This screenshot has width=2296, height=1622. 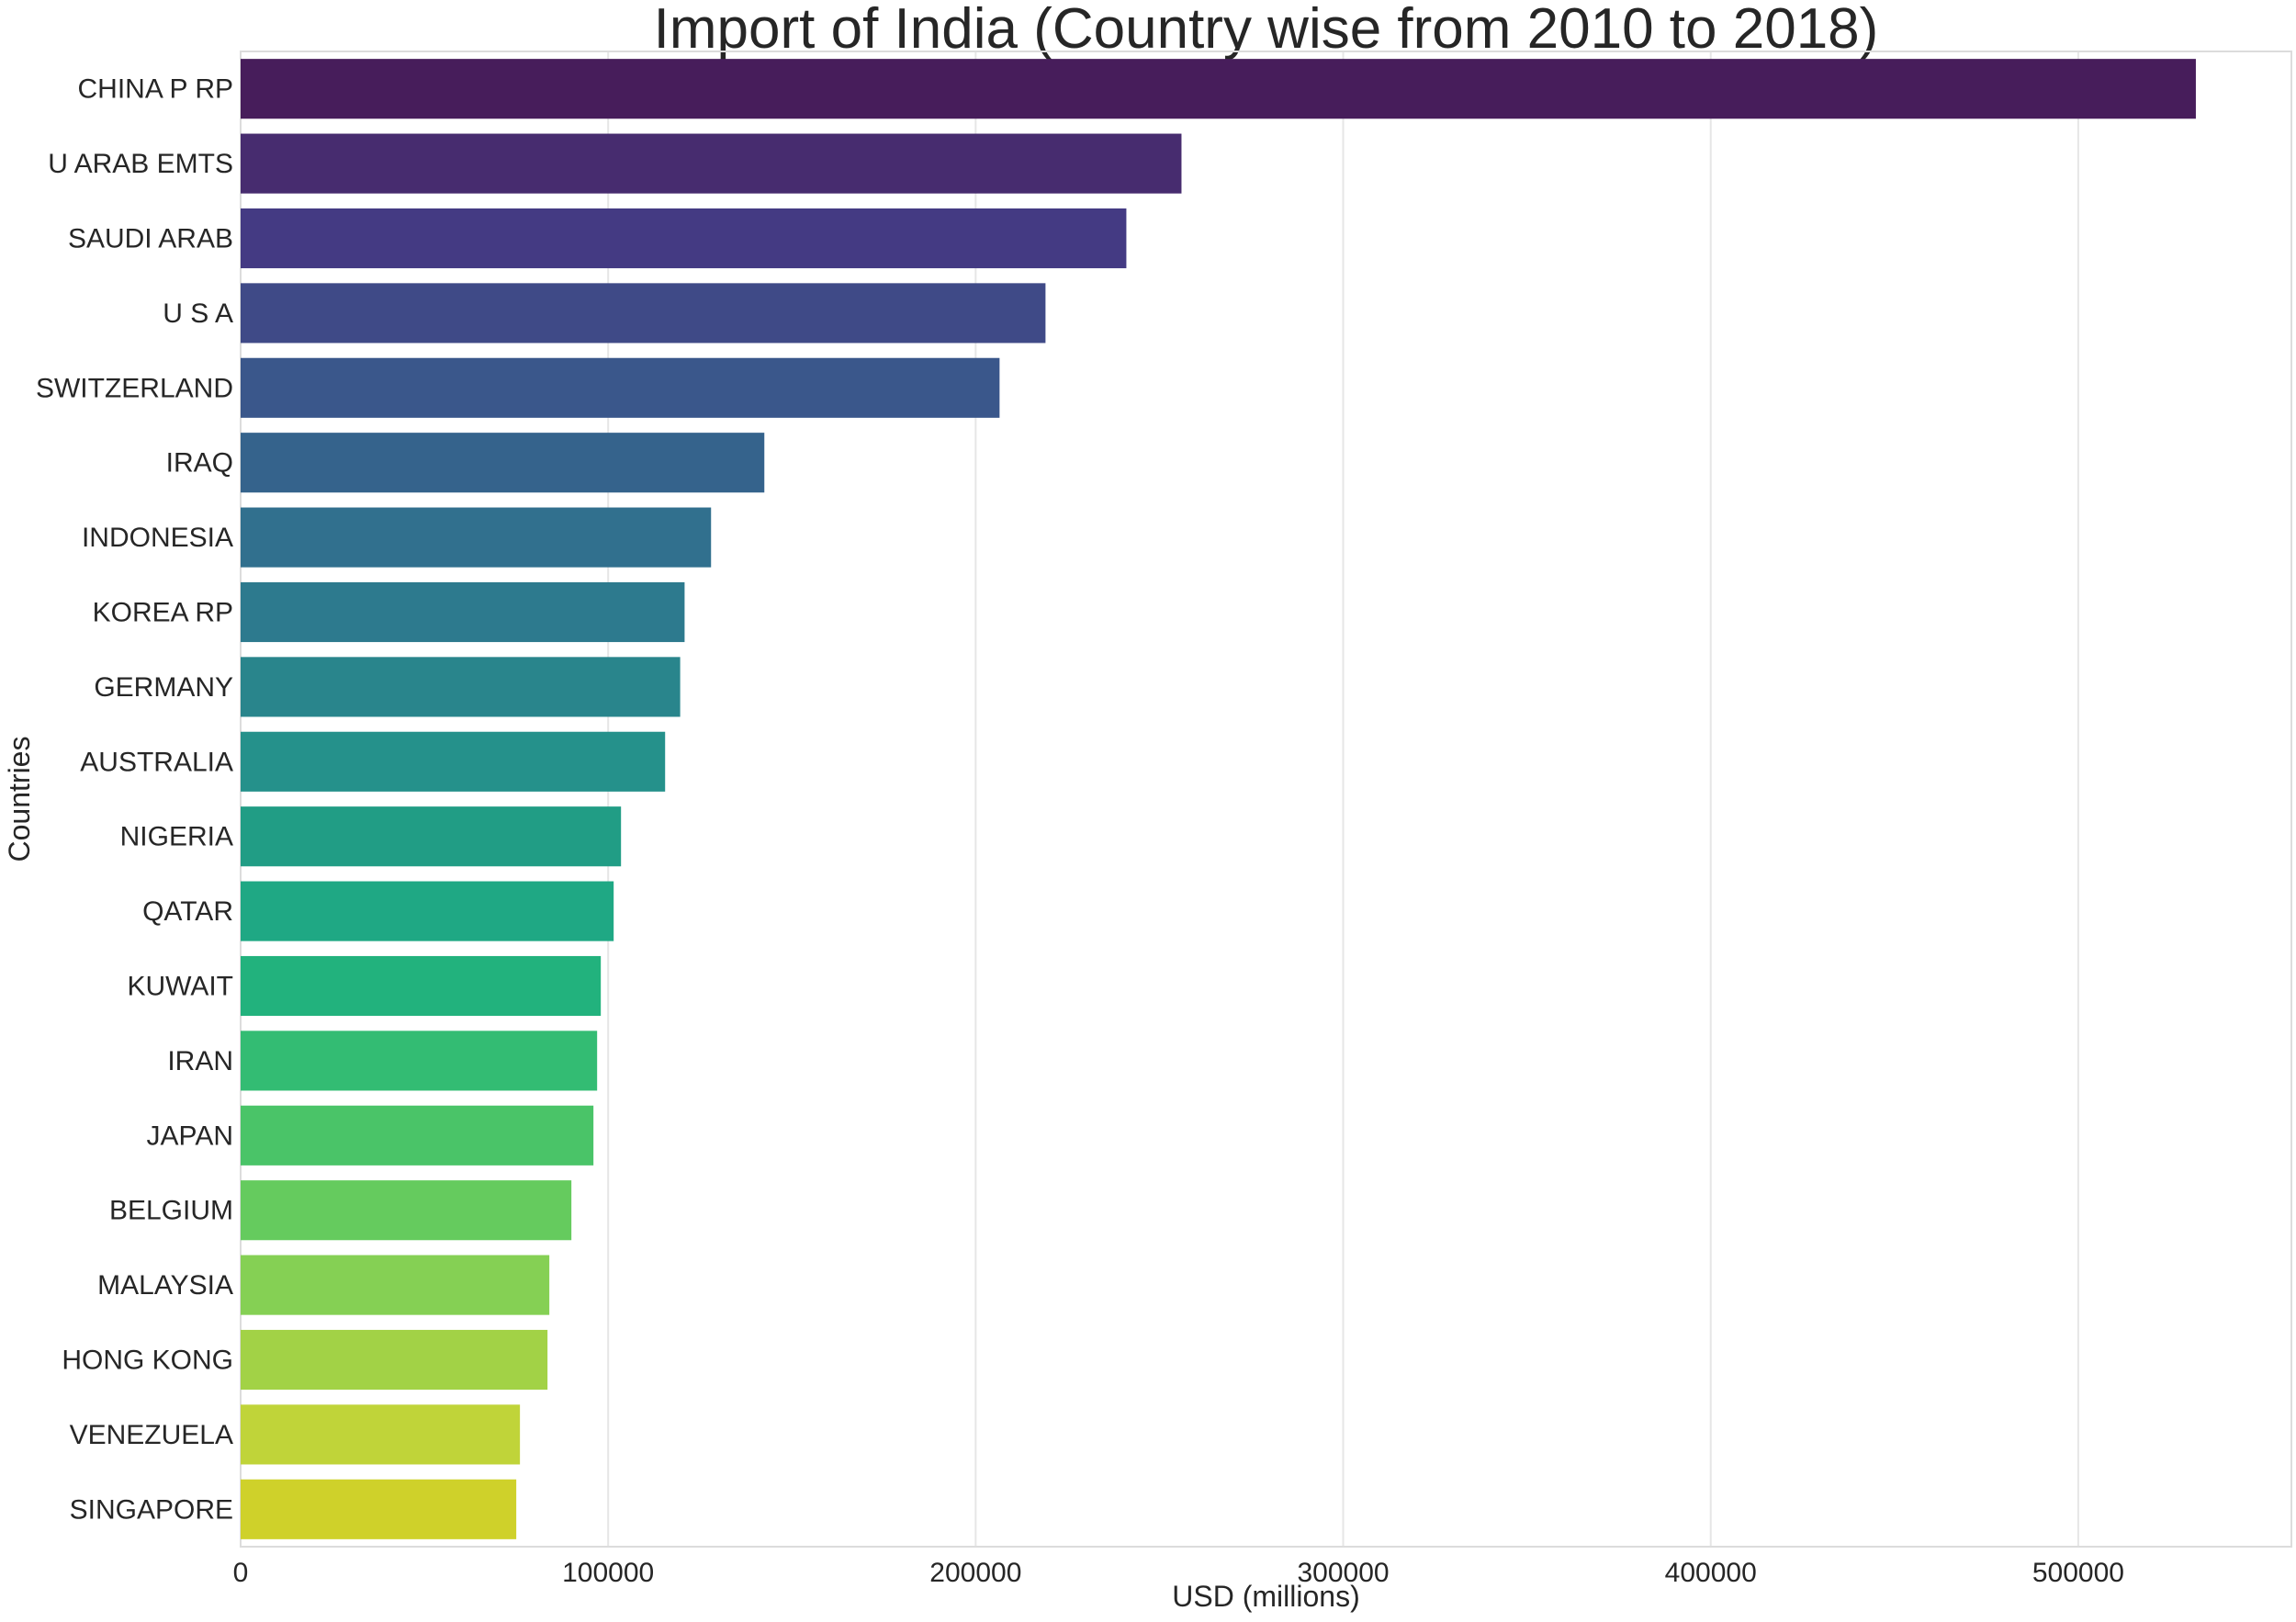 I want to click on x-tick-label: 400000, so click(x=1711, y=1573).